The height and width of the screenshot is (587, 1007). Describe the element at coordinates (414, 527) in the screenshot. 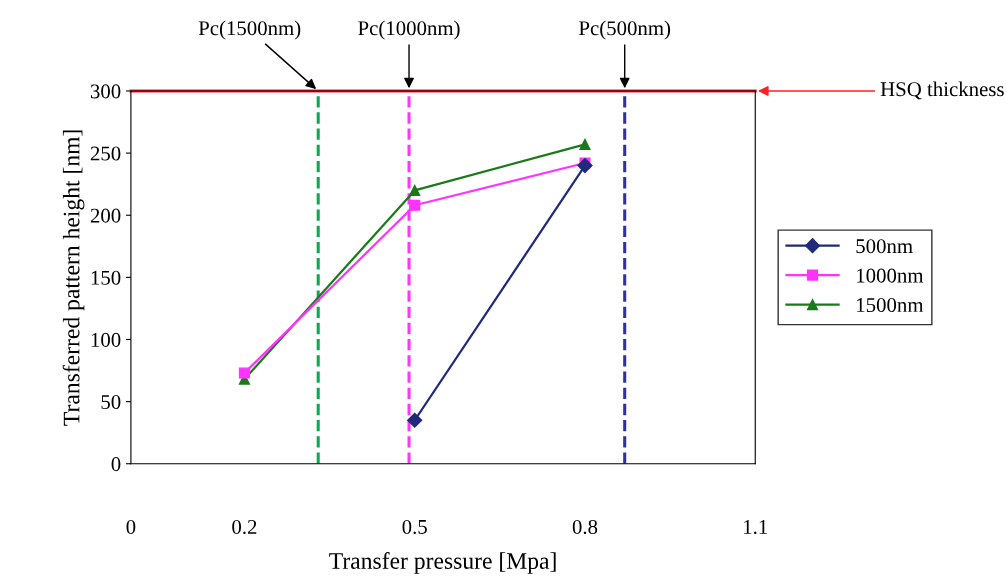

I see `x-tick-label: 0.5` at that location.